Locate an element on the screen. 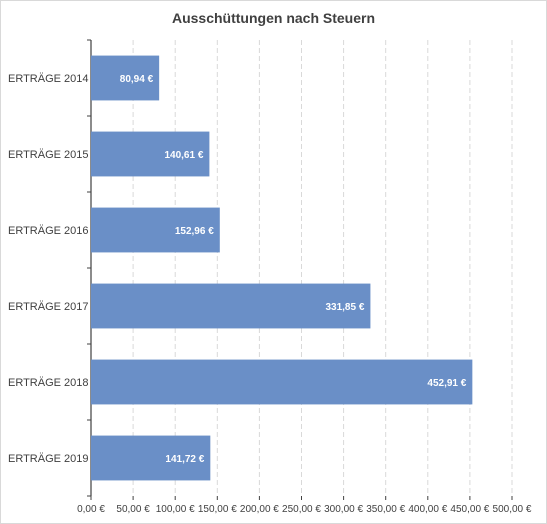  data-label: 140,61 € is located at coordinates (183, 155).